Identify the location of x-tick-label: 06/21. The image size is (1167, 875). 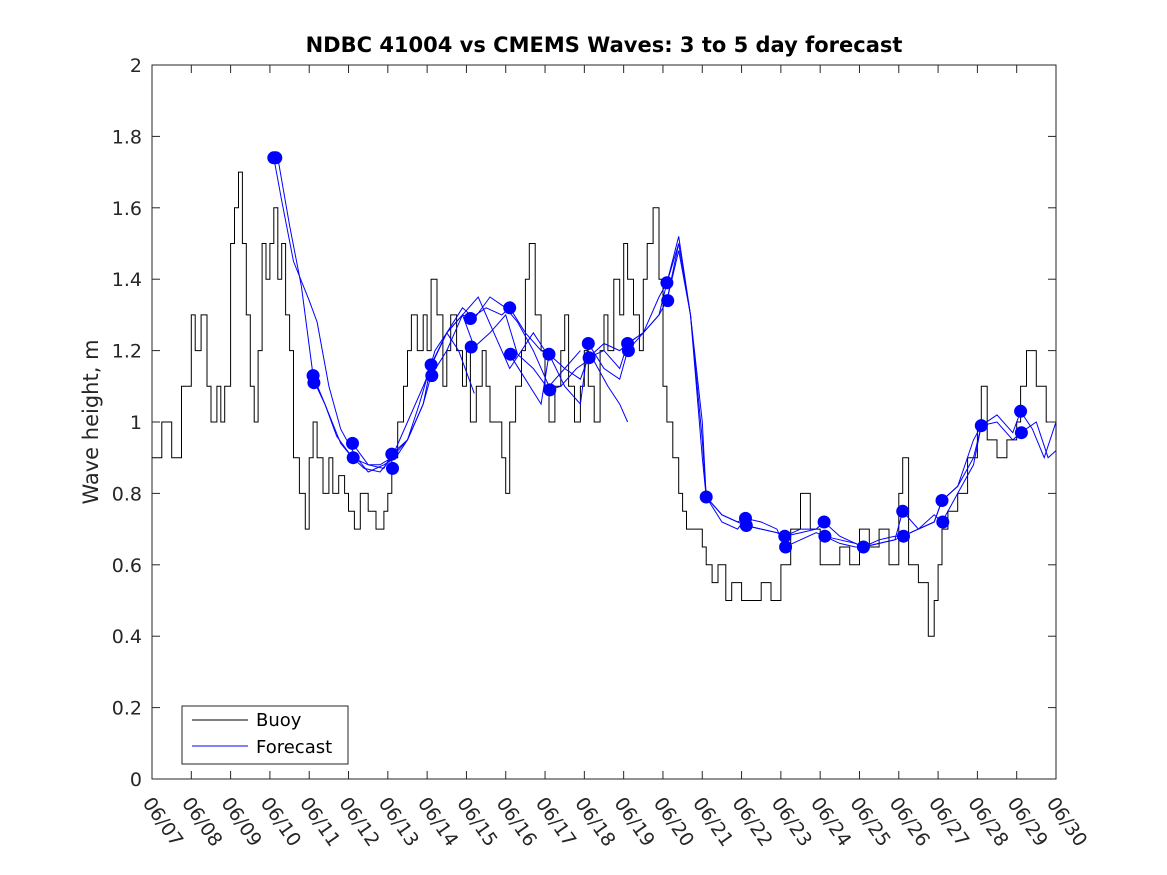
(712, 821).